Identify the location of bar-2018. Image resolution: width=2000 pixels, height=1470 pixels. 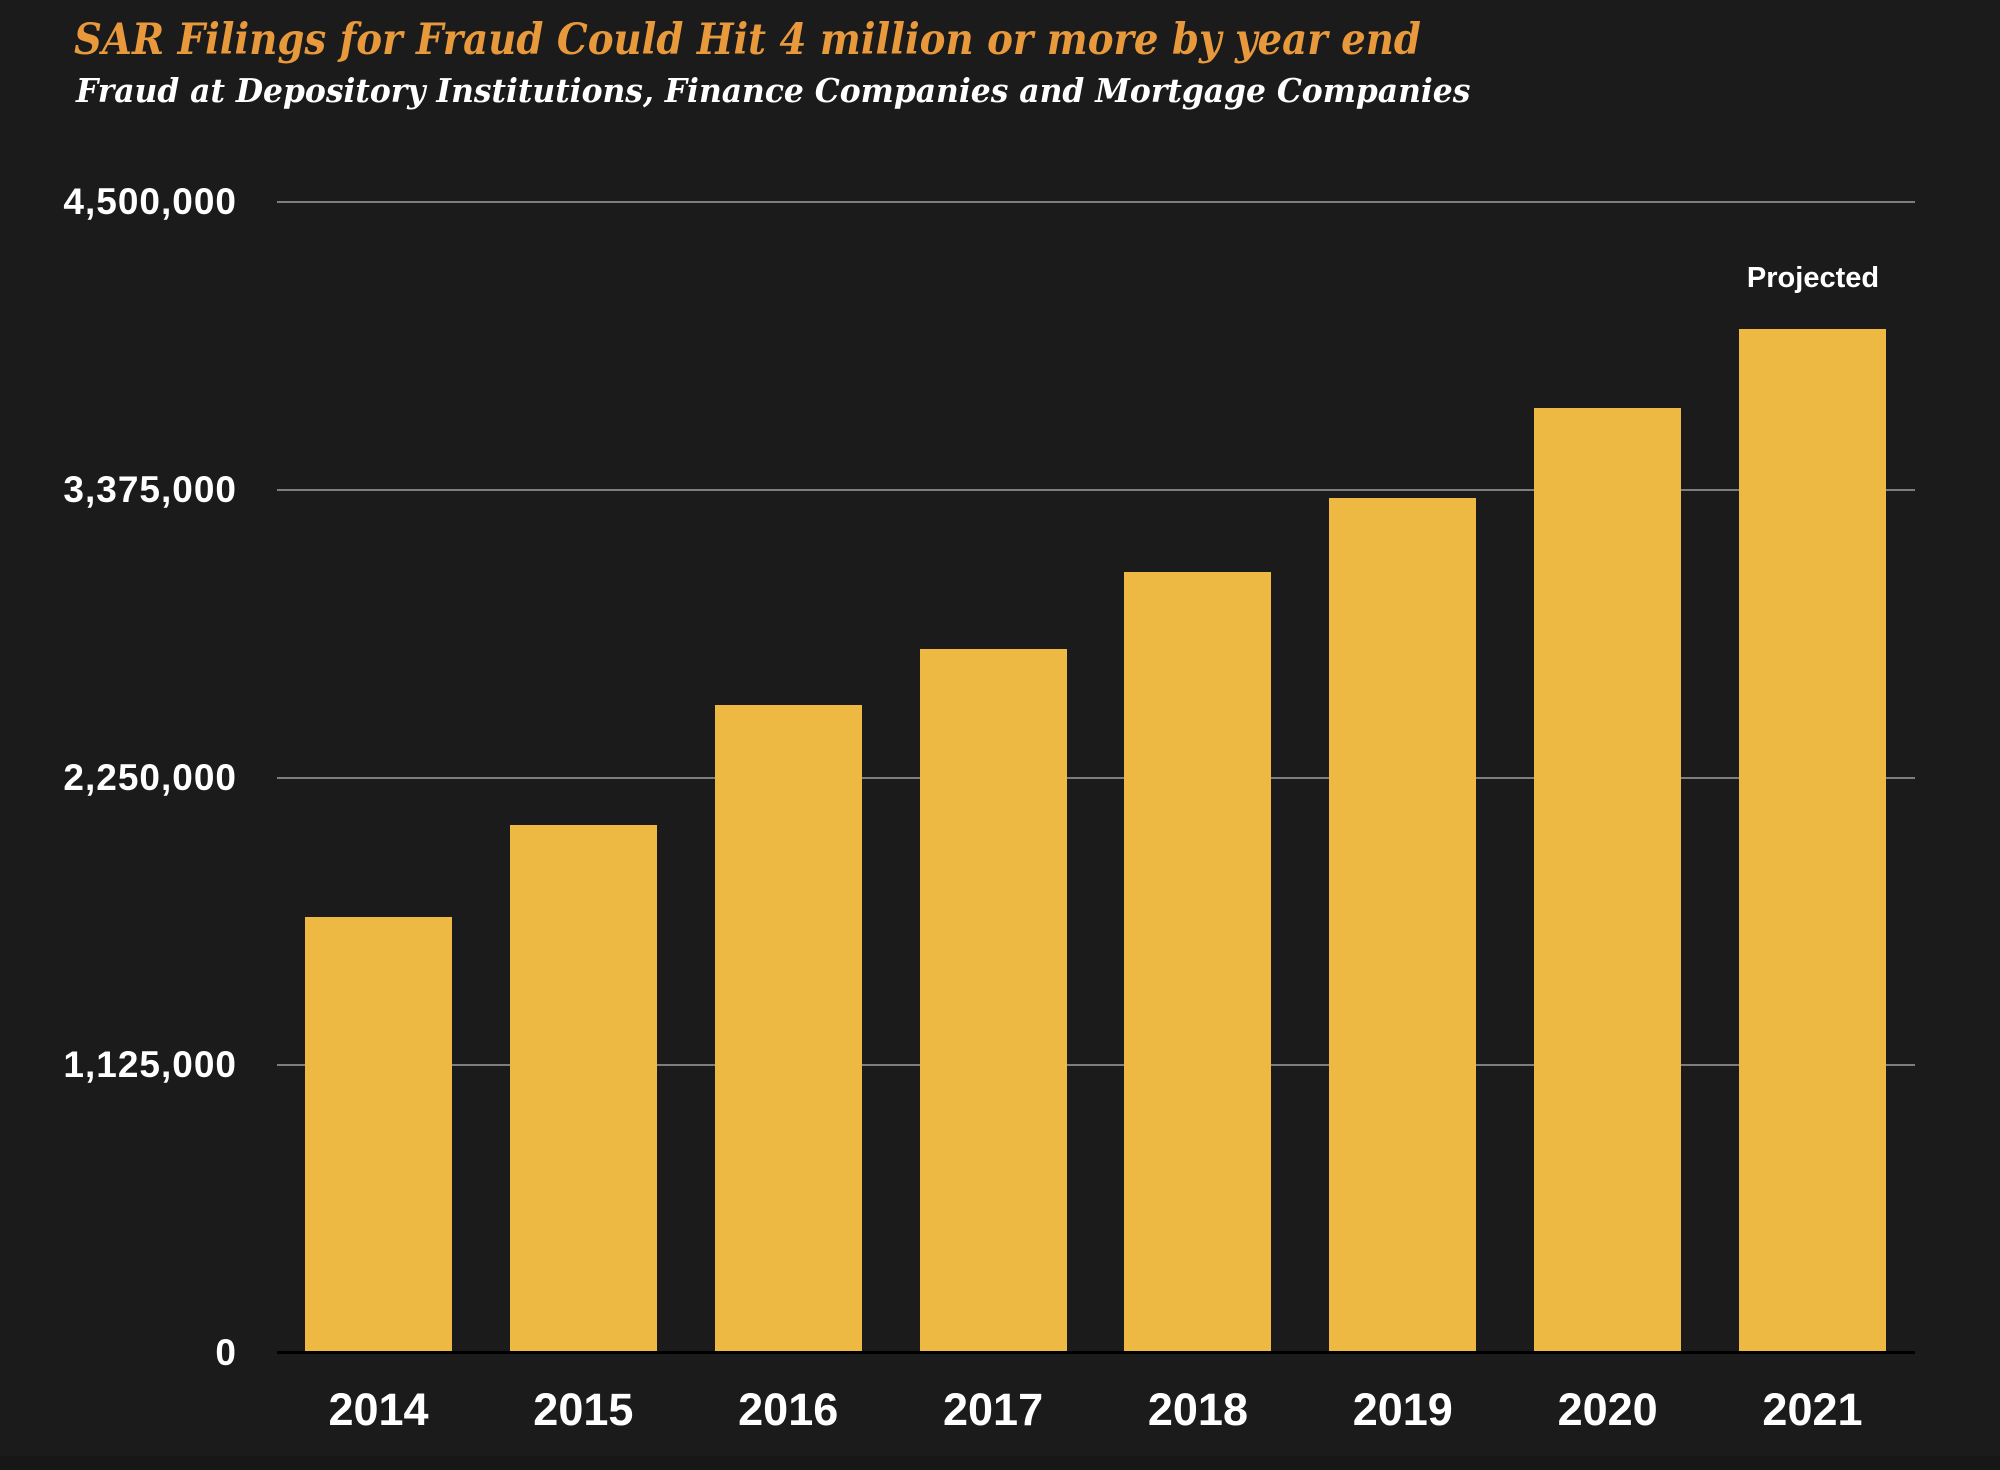
(1198, 961).